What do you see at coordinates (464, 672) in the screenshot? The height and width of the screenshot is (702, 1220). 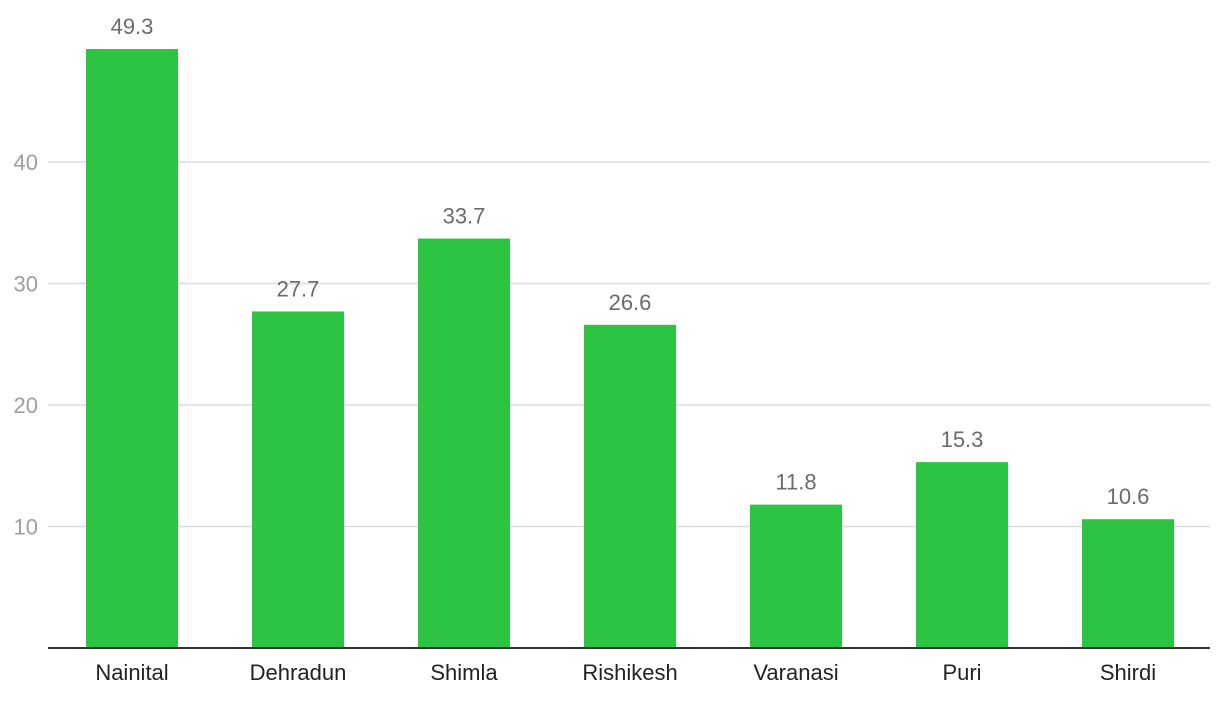 I see `x-tick-label-shimla: Shimla` at bounding box center [464, 672].